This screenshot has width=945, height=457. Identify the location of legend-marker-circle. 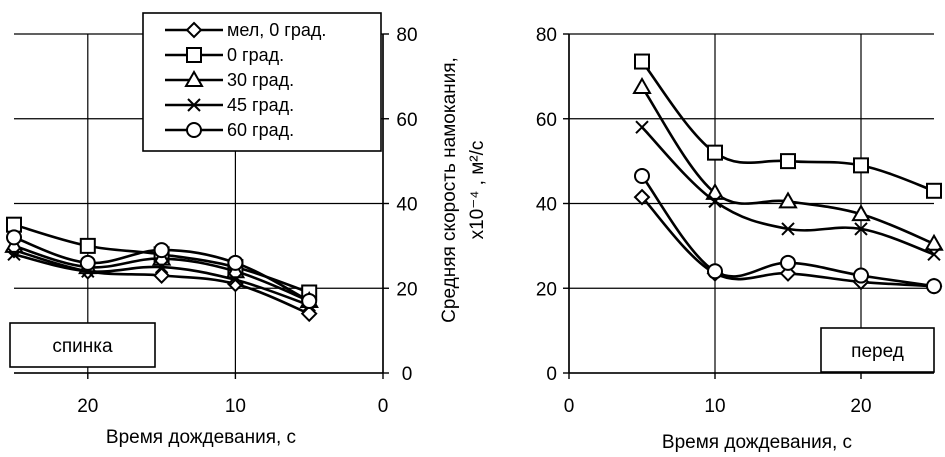
(194, 130).